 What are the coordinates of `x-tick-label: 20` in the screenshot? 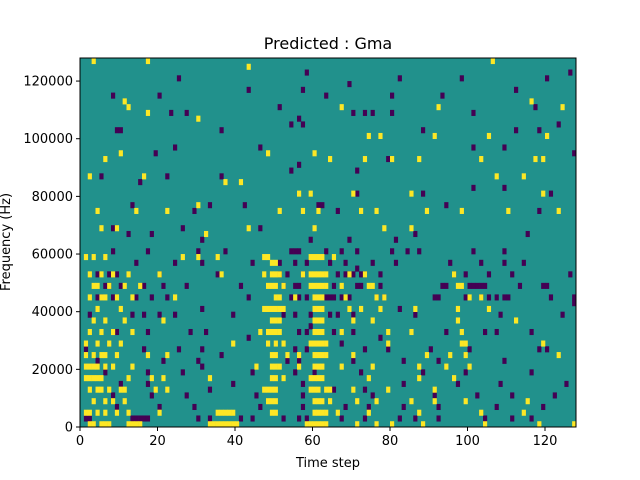 It's located at (157, 441).